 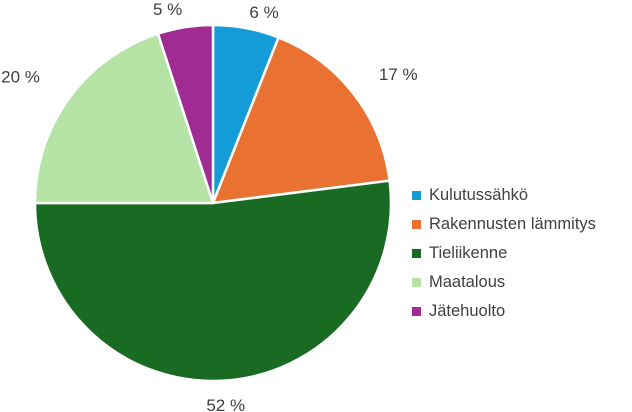 What do you see at coordinates (225, 404) in the screenshot?
I see `data-label-3: 52 %` at bounding box center [225, 404].